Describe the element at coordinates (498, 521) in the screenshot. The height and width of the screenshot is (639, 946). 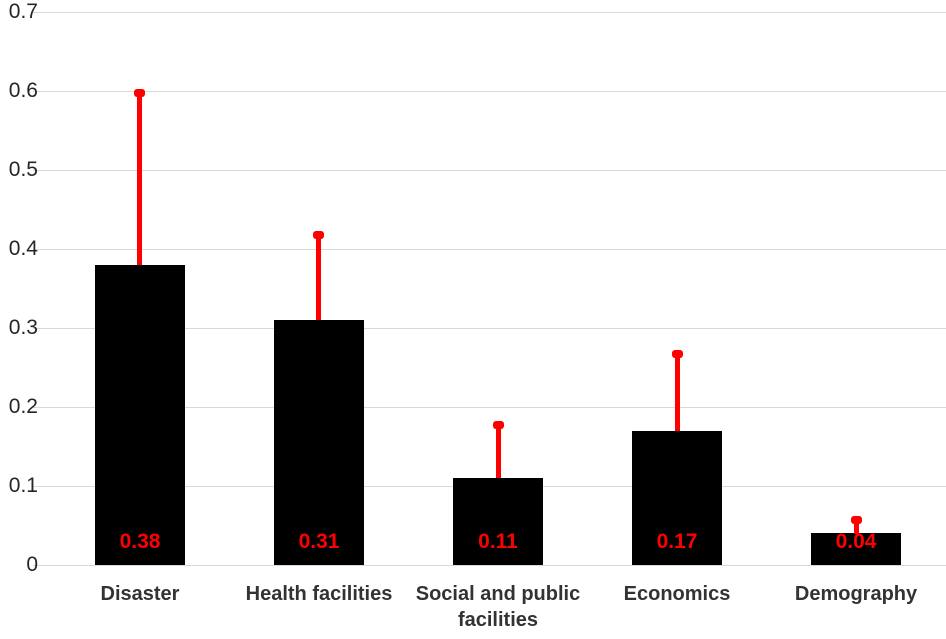
I see `bar-social-and-public-facilities` at that location.